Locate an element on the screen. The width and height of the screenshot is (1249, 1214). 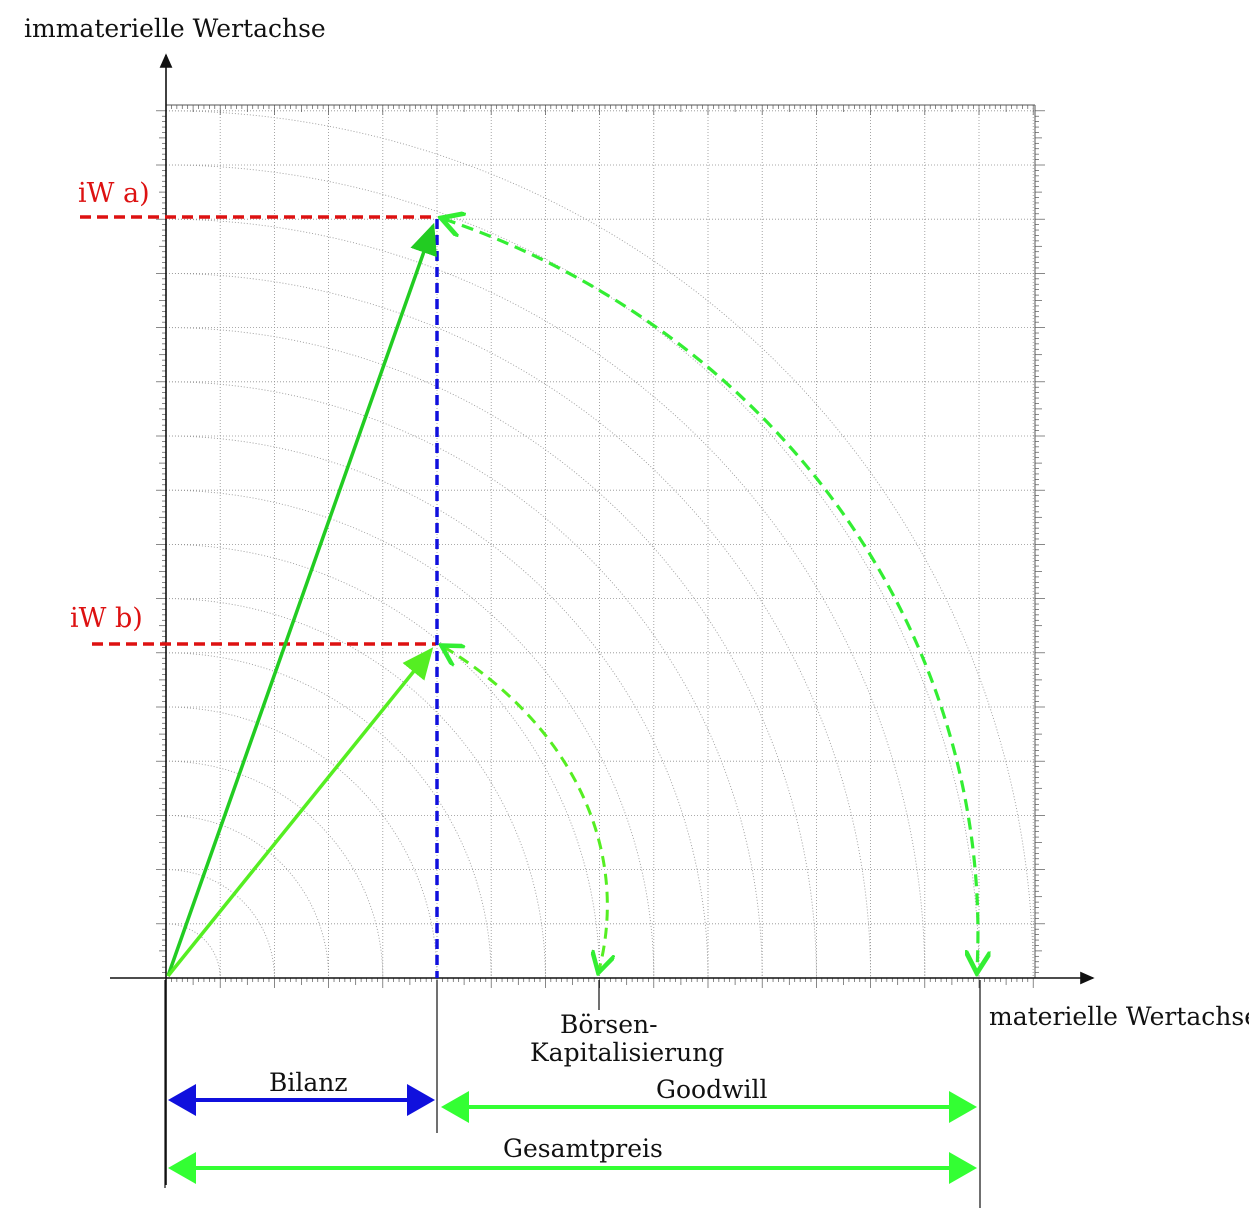
bilanz-label: Bilanz is located at coordinates (308, 1082).